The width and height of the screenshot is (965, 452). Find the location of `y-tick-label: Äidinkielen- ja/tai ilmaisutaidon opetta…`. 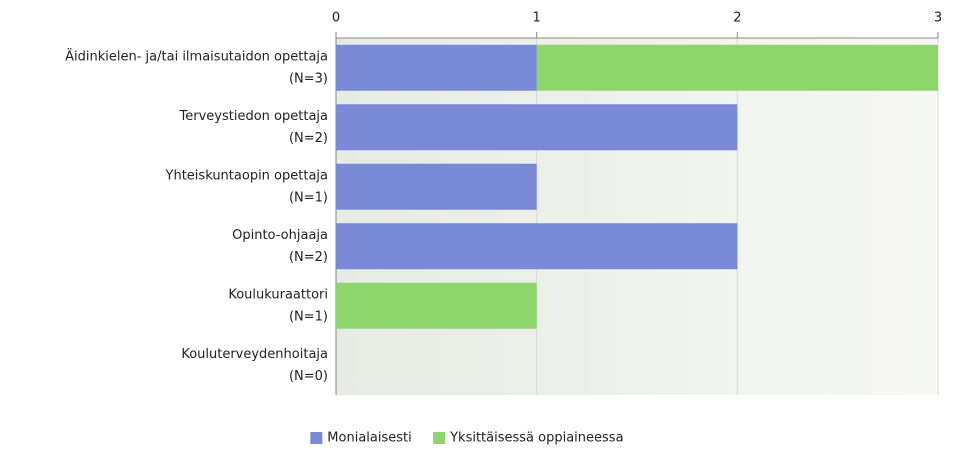

y-tick-label: Äidinkielen- ja/tai ilmaisutaidon opetta… is located at coordinates (196, 56).